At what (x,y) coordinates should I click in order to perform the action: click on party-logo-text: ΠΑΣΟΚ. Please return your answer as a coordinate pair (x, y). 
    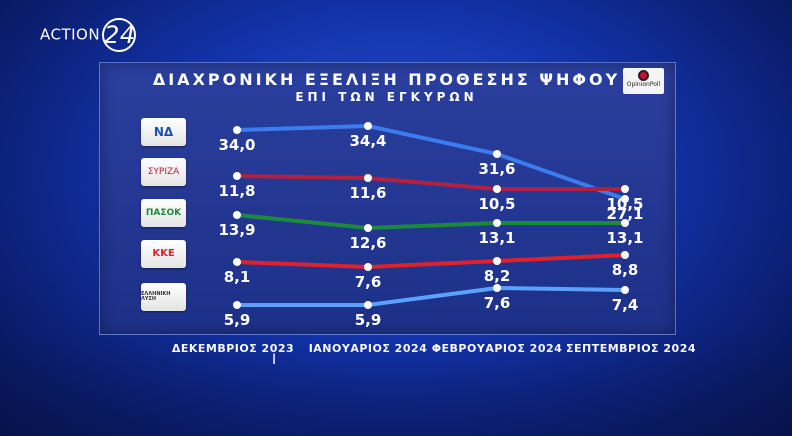
    Looking at the image, I should click on (163, 213).